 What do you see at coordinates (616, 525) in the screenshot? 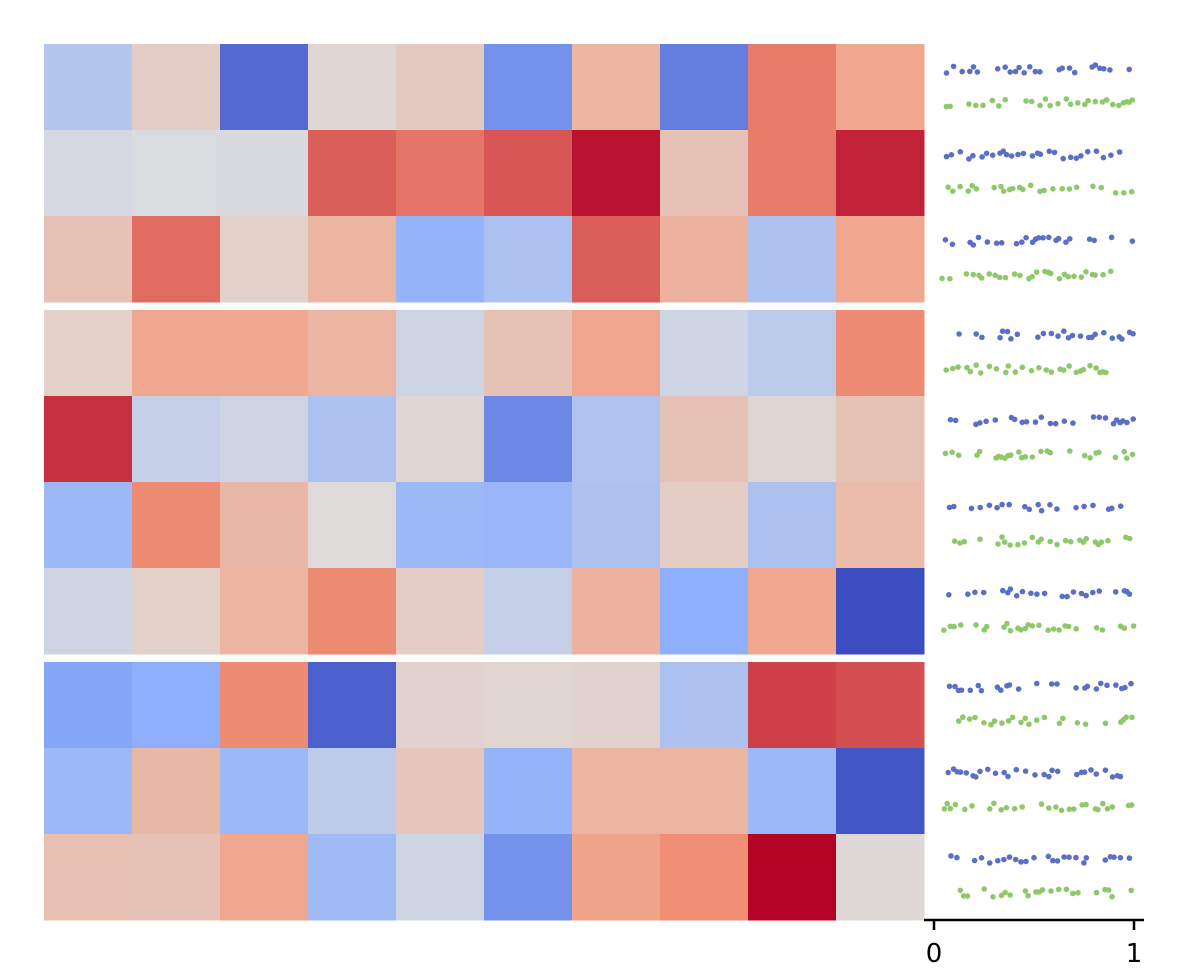
I see `heatmap-cell-r5-c6` at bounding box center [616, 525].